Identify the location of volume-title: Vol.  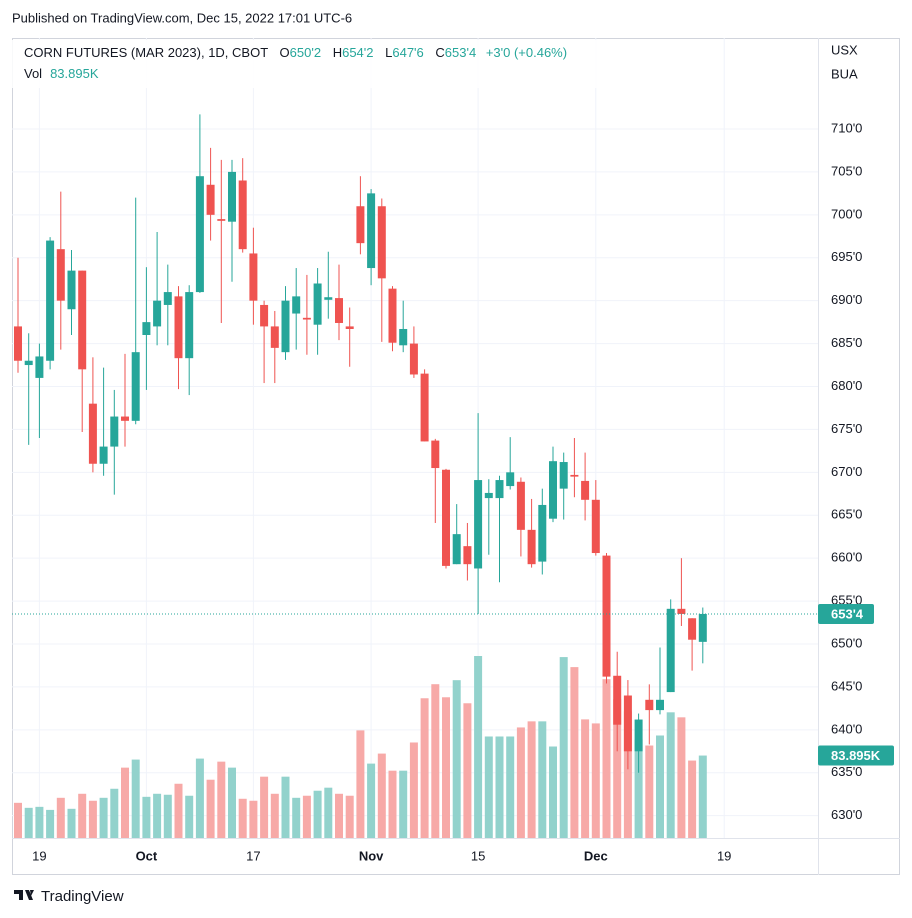
(33, 73).